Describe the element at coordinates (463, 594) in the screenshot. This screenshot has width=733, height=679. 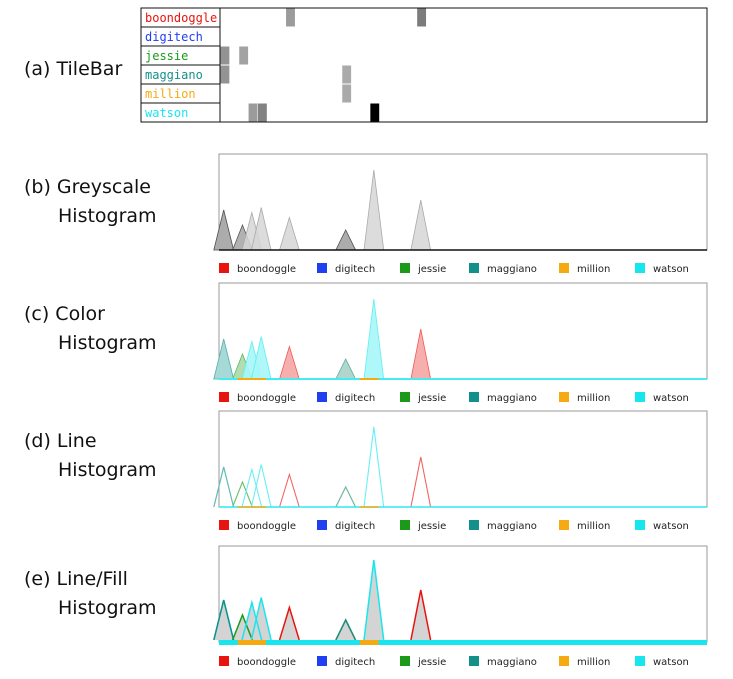
I see `linefill-histogram-frame` at that location.